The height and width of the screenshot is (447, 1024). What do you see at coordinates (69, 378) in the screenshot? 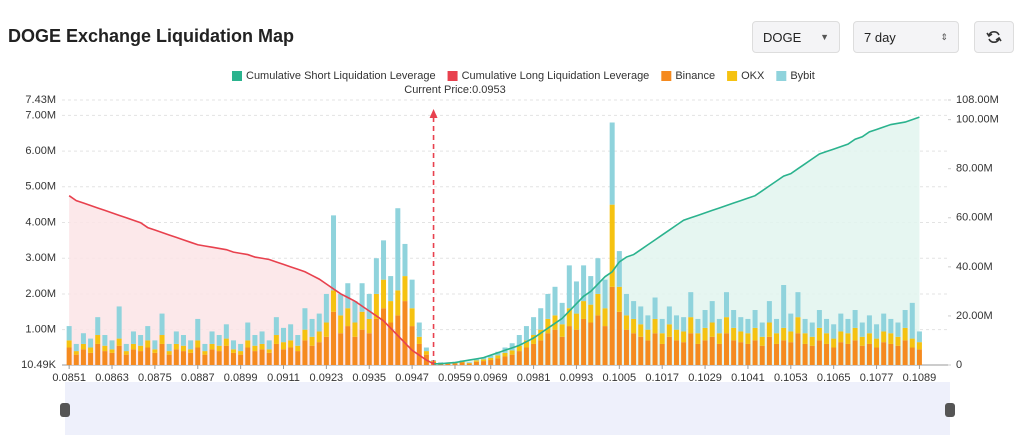
I see `x-tick-label: 0.0851` at bounding box center [69, 378].